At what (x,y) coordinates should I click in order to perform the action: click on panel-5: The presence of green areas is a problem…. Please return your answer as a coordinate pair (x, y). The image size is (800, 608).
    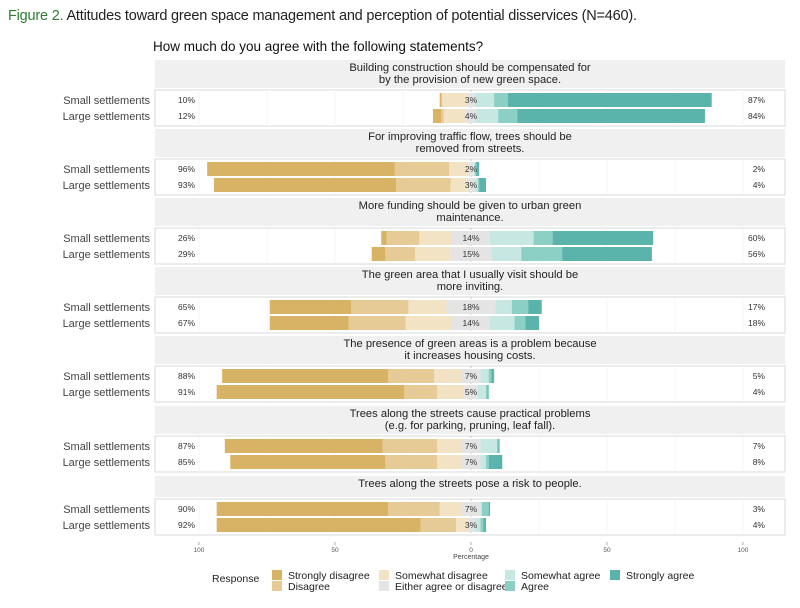
    Looking at the image, I should click on (424, 369).